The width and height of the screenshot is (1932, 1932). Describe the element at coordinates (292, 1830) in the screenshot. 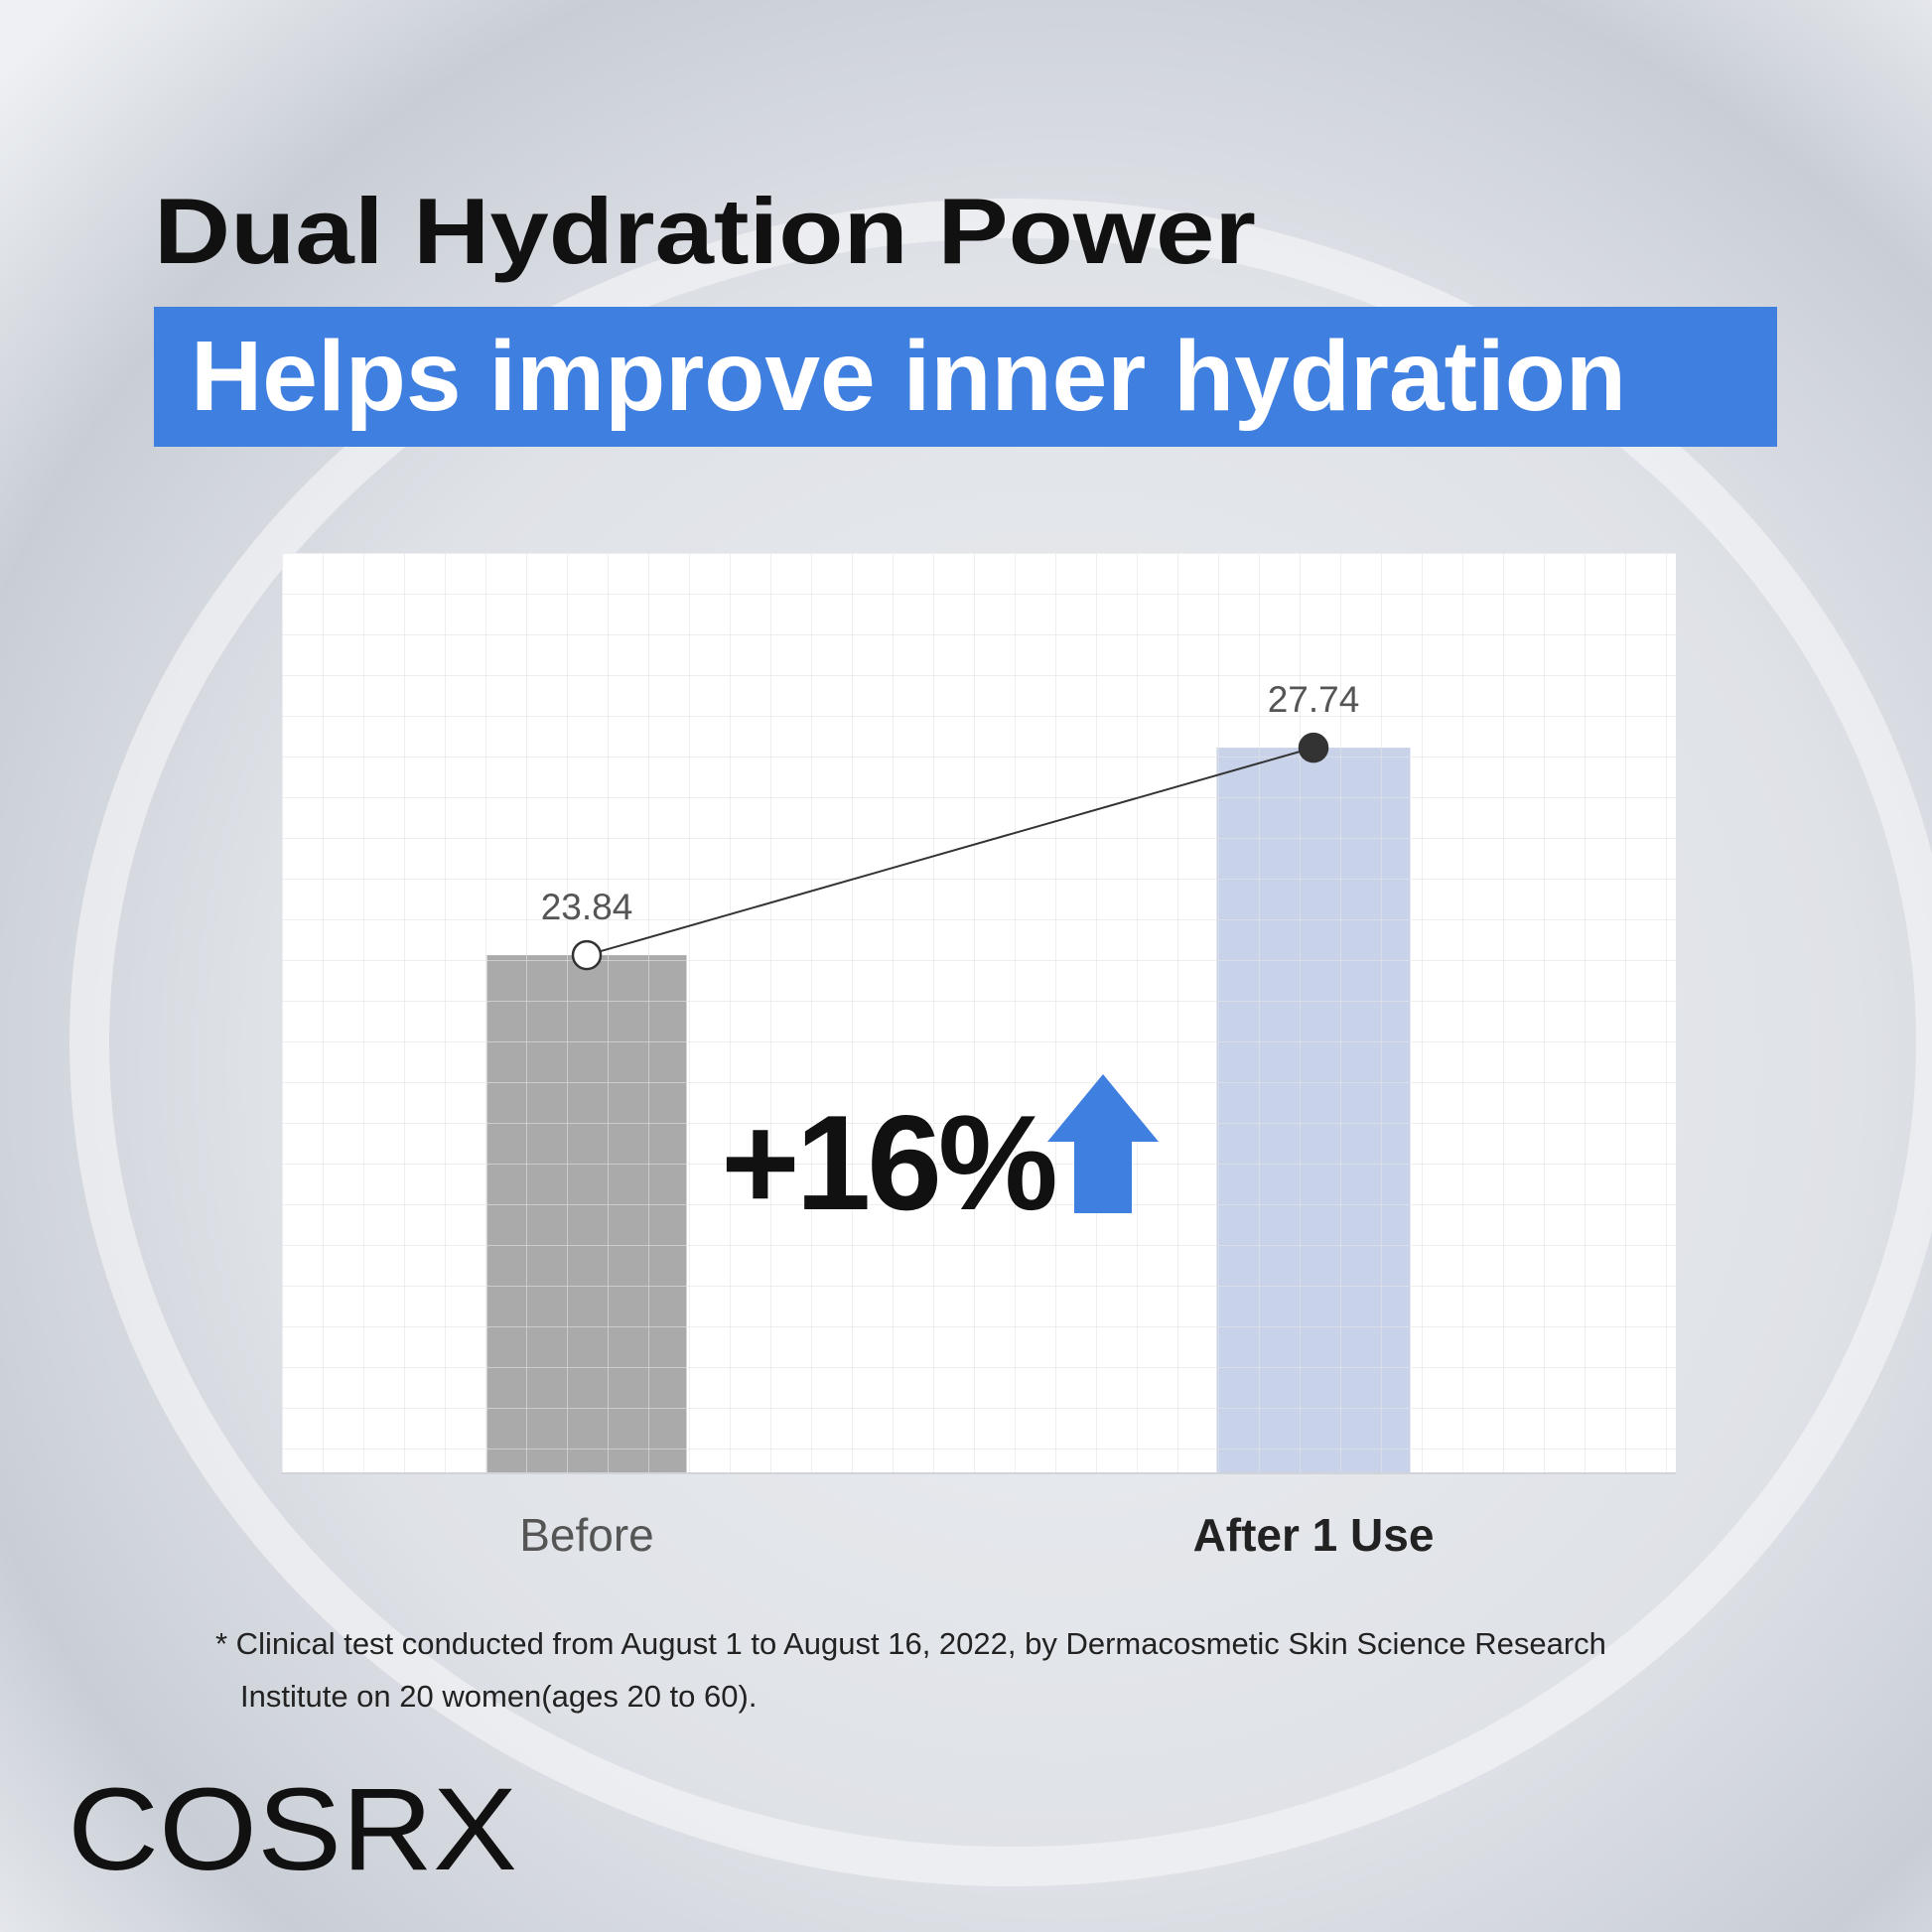

I see `brand-logo: COSRX` at that location.